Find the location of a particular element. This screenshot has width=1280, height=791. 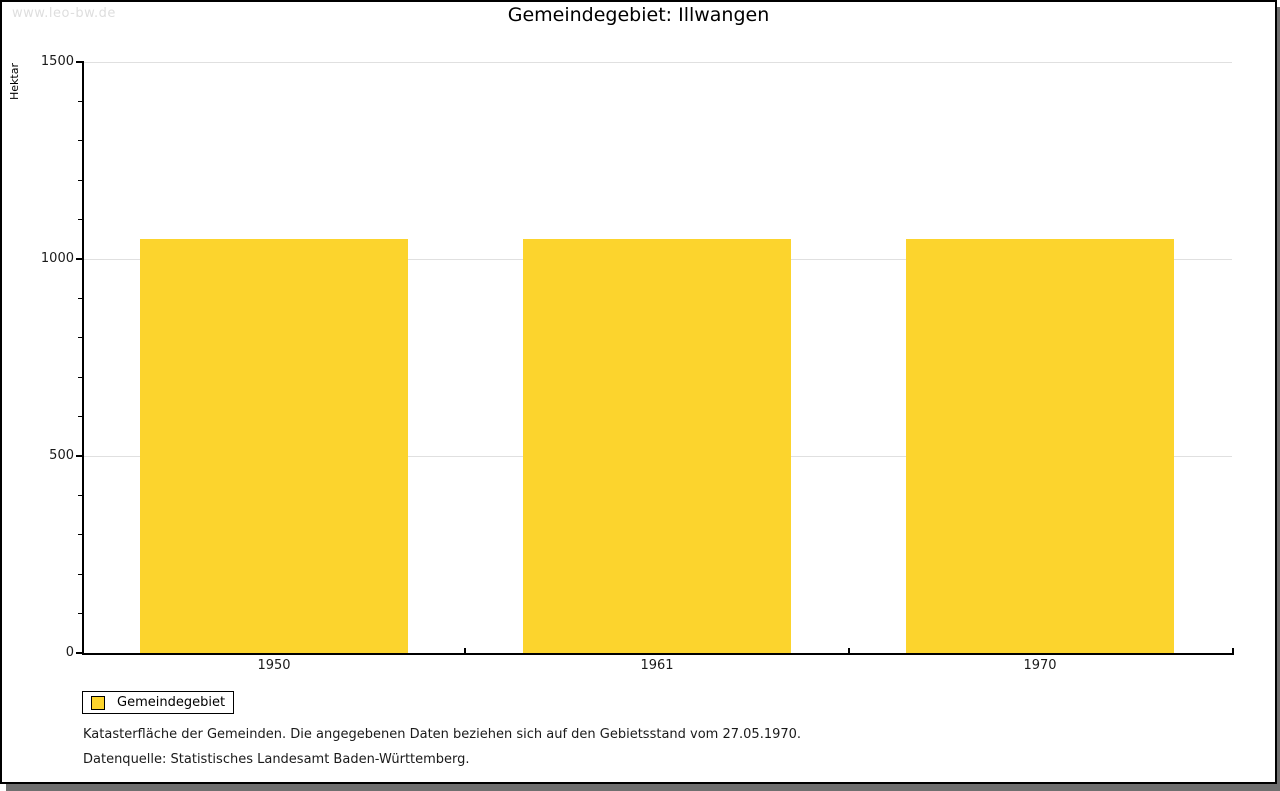

x-tick-label: 1950 is located at coordinates (274, 665).